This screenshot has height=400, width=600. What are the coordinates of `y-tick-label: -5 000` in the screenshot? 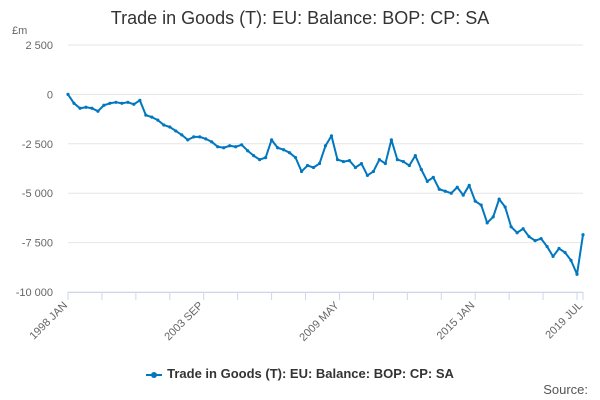 It's located at (37, 194).